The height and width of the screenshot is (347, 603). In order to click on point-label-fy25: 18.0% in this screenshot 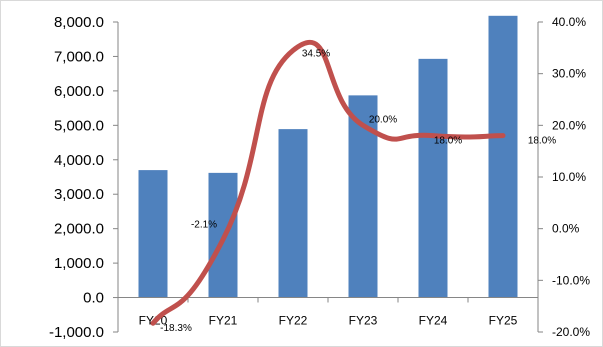, I will do `click(542, 141)`.